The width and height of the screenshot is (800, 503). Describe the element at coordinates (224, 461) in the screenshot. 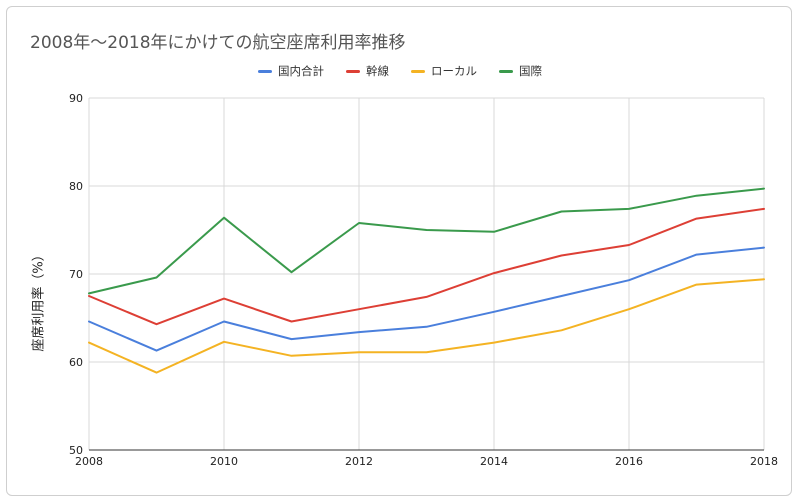

I see `x-tick-label: 2010` at that location.